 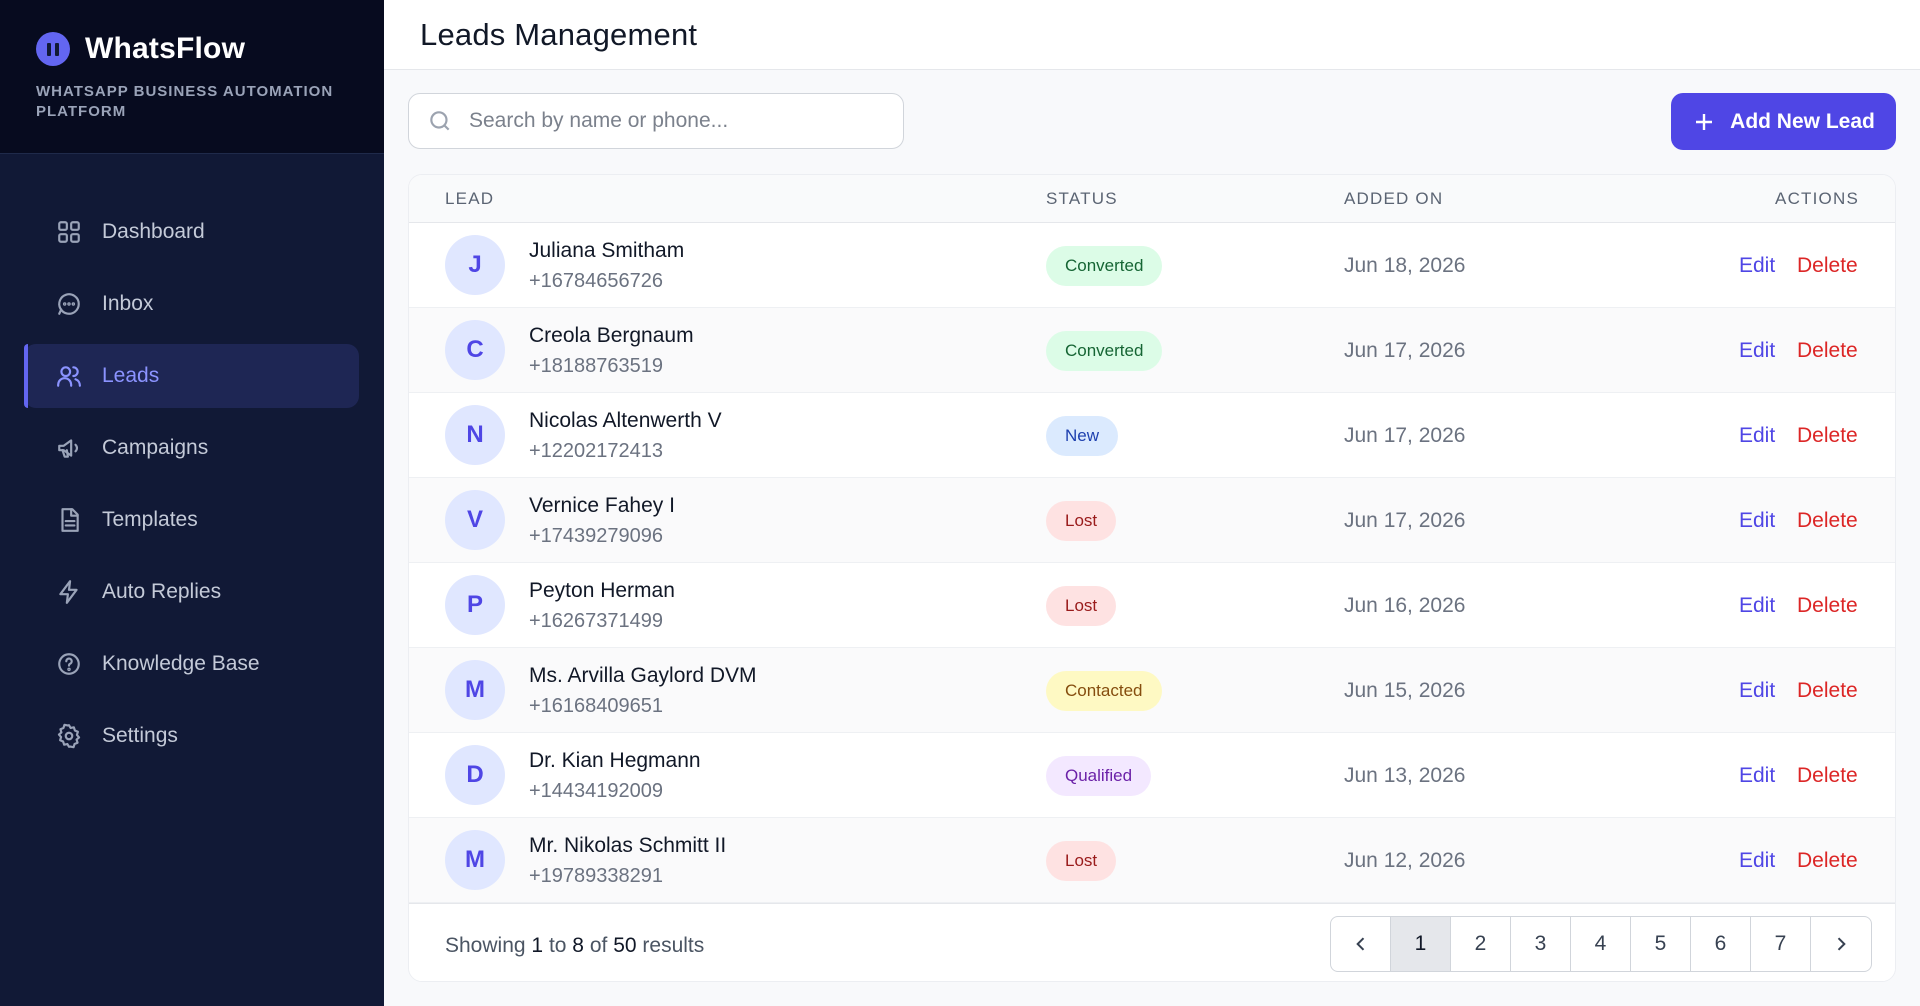 I want to click on page-button-1: 1, so click(x=1421, y=944).